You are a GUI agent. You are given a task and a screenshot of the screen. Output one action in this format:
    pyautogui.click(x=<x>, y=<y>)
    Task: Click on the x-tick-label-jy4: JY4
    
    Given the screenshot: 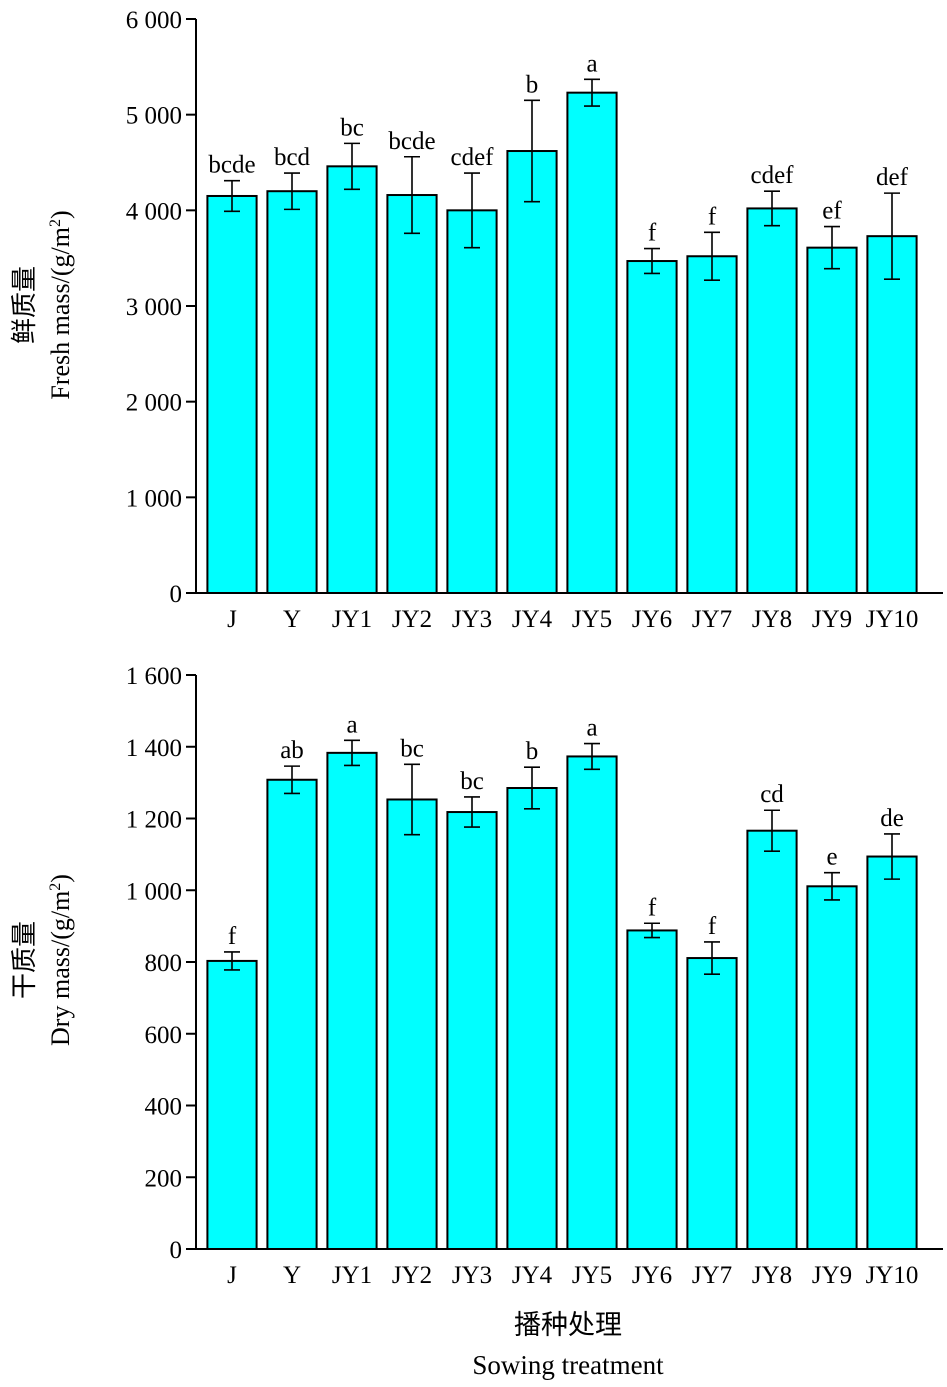 What is the action you would take?
    pyautogui.click(x=532, y=619)
    